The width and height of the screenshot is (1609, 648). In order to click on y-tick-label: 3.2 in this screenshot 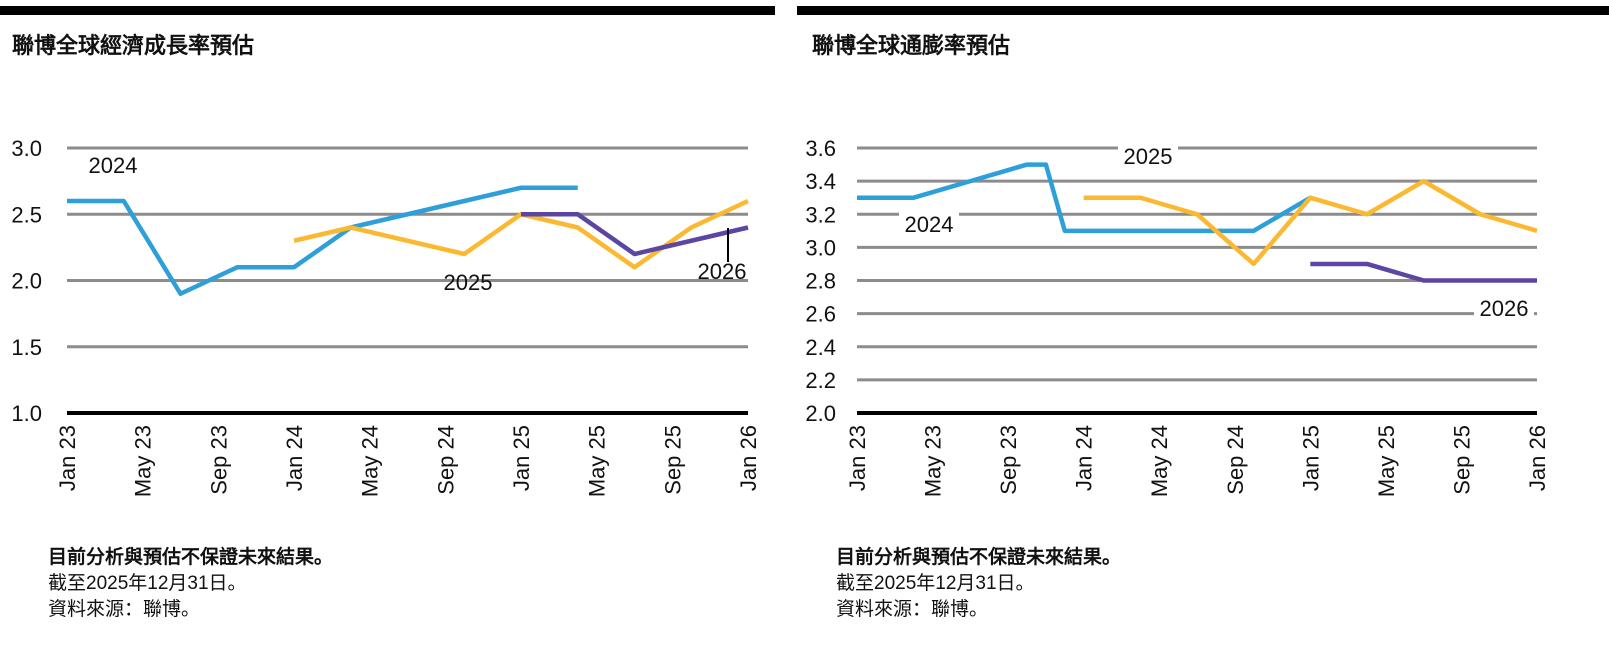, I will do `click(820, 214)`.